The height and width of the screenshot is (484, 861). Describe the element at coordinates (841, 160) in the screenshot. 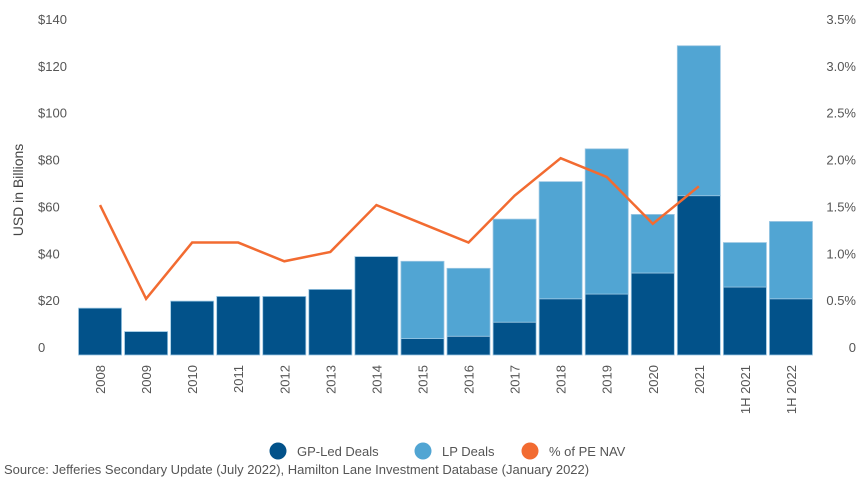

I see `y-right-tick-label: 2.0%` at that location.